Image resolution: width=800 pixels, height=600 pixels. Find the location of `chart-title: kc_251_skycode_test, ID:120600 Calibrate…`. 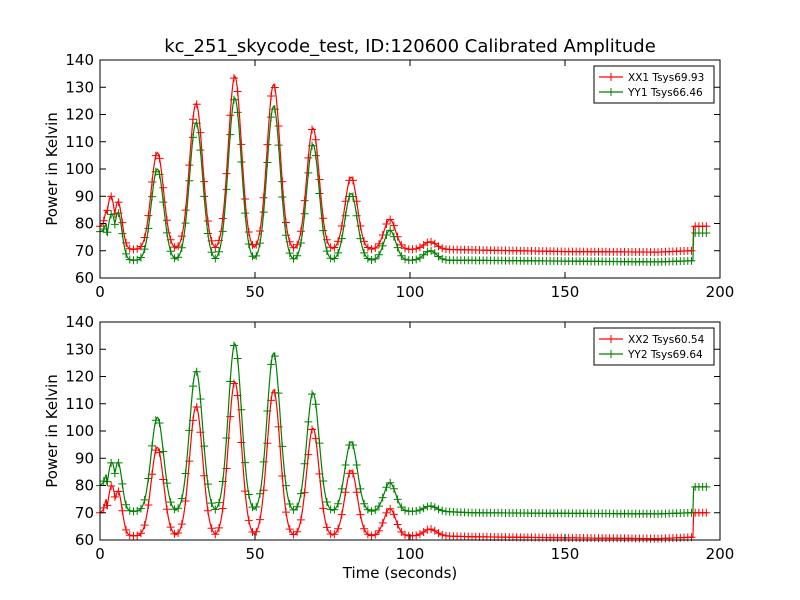

chart-title: kc_251_skycode_test, ID:120600 Calibrate… is located at coordinates (410, 46).